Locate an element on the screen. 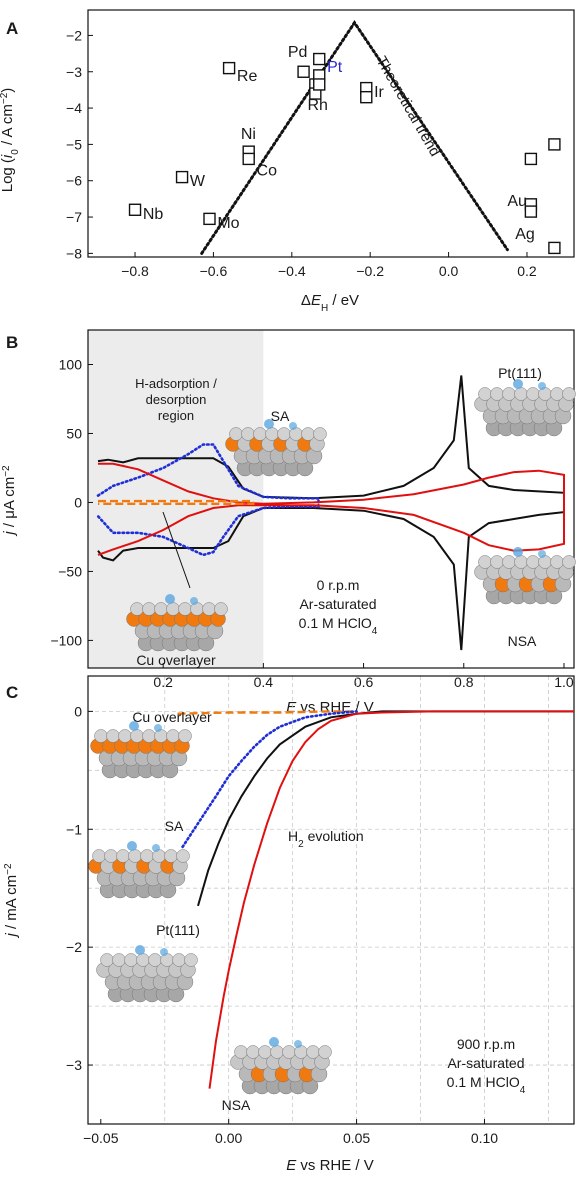  y-tick-label-a: −6 is located at coordinates (74, 181).